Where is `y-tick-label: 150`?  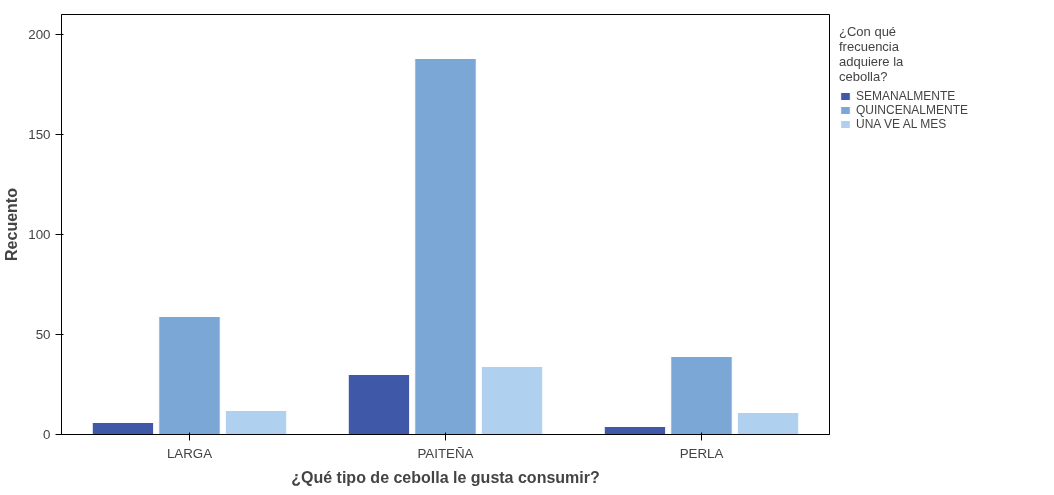 y-tick-label: 150 is located at coordinates (39, 134).